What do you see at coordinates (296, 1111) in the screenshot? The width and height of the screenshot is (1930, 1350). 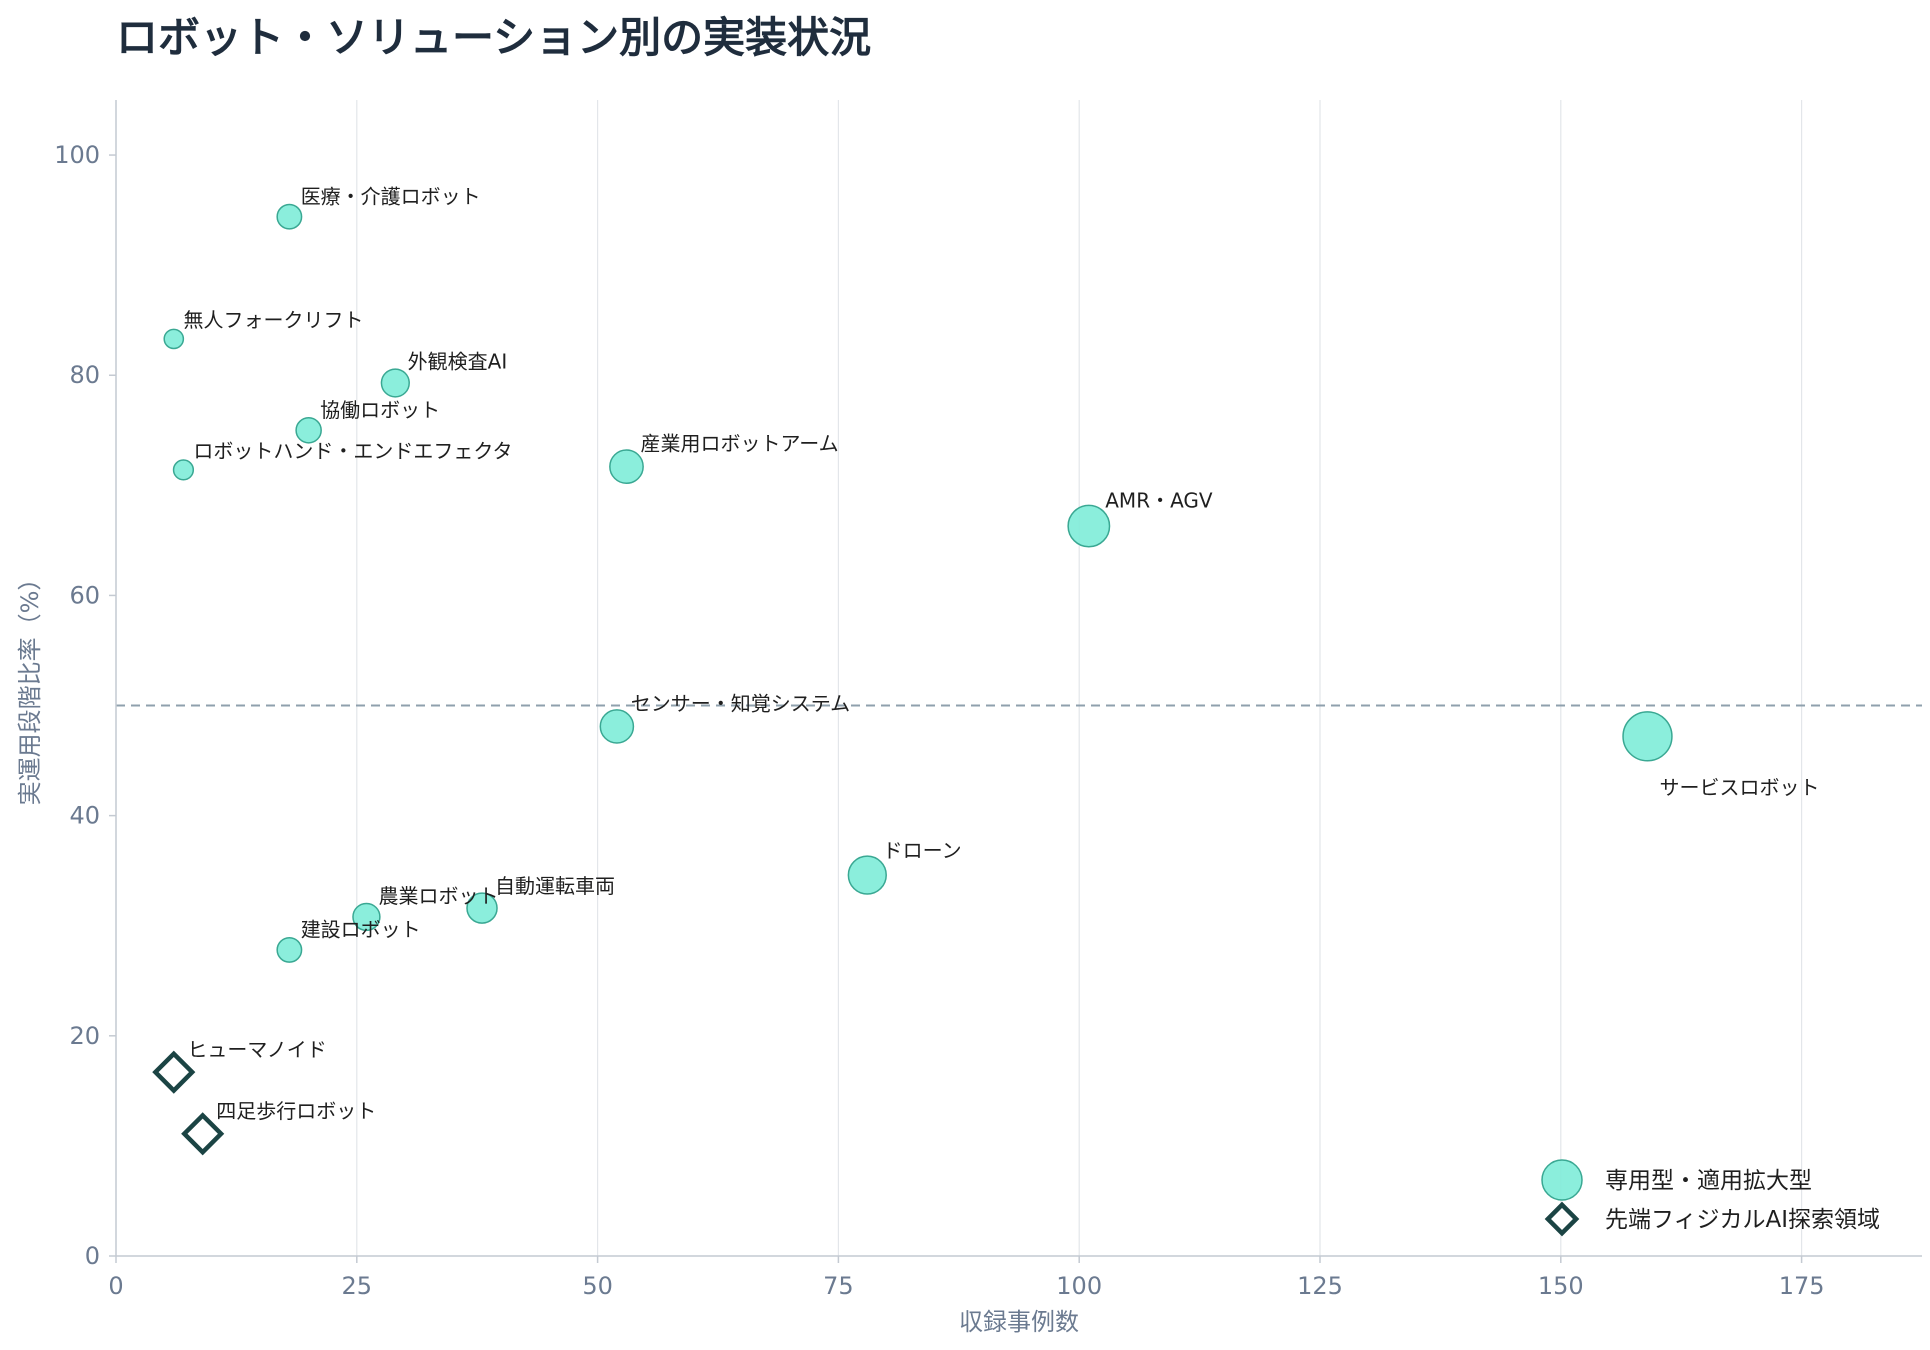 I see `point-label: 四足歩行ロボット` at bounding box center [296, 1111].